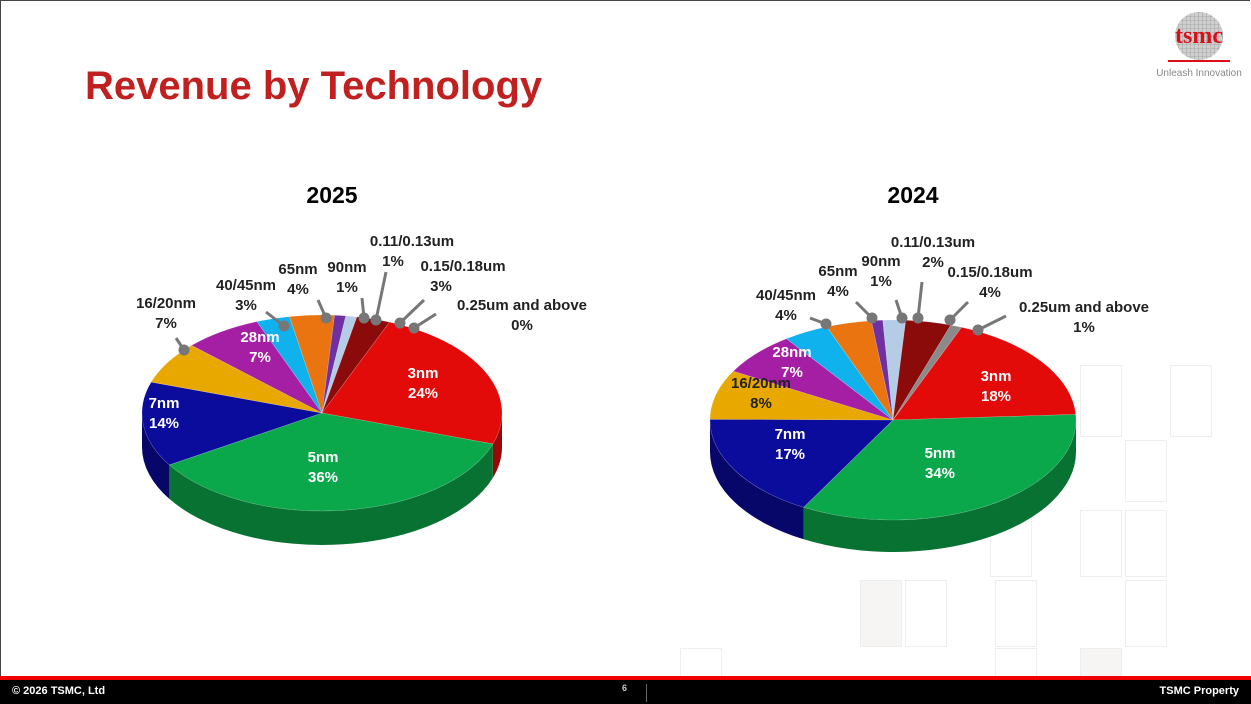 Image resolution: width=1251 pixels, height=704 pixels. Describe the element at coordinates (933, 252) in the screenshot. I see `data-label-0-11um-2024: 0.11/0.13um 2%` at that location.